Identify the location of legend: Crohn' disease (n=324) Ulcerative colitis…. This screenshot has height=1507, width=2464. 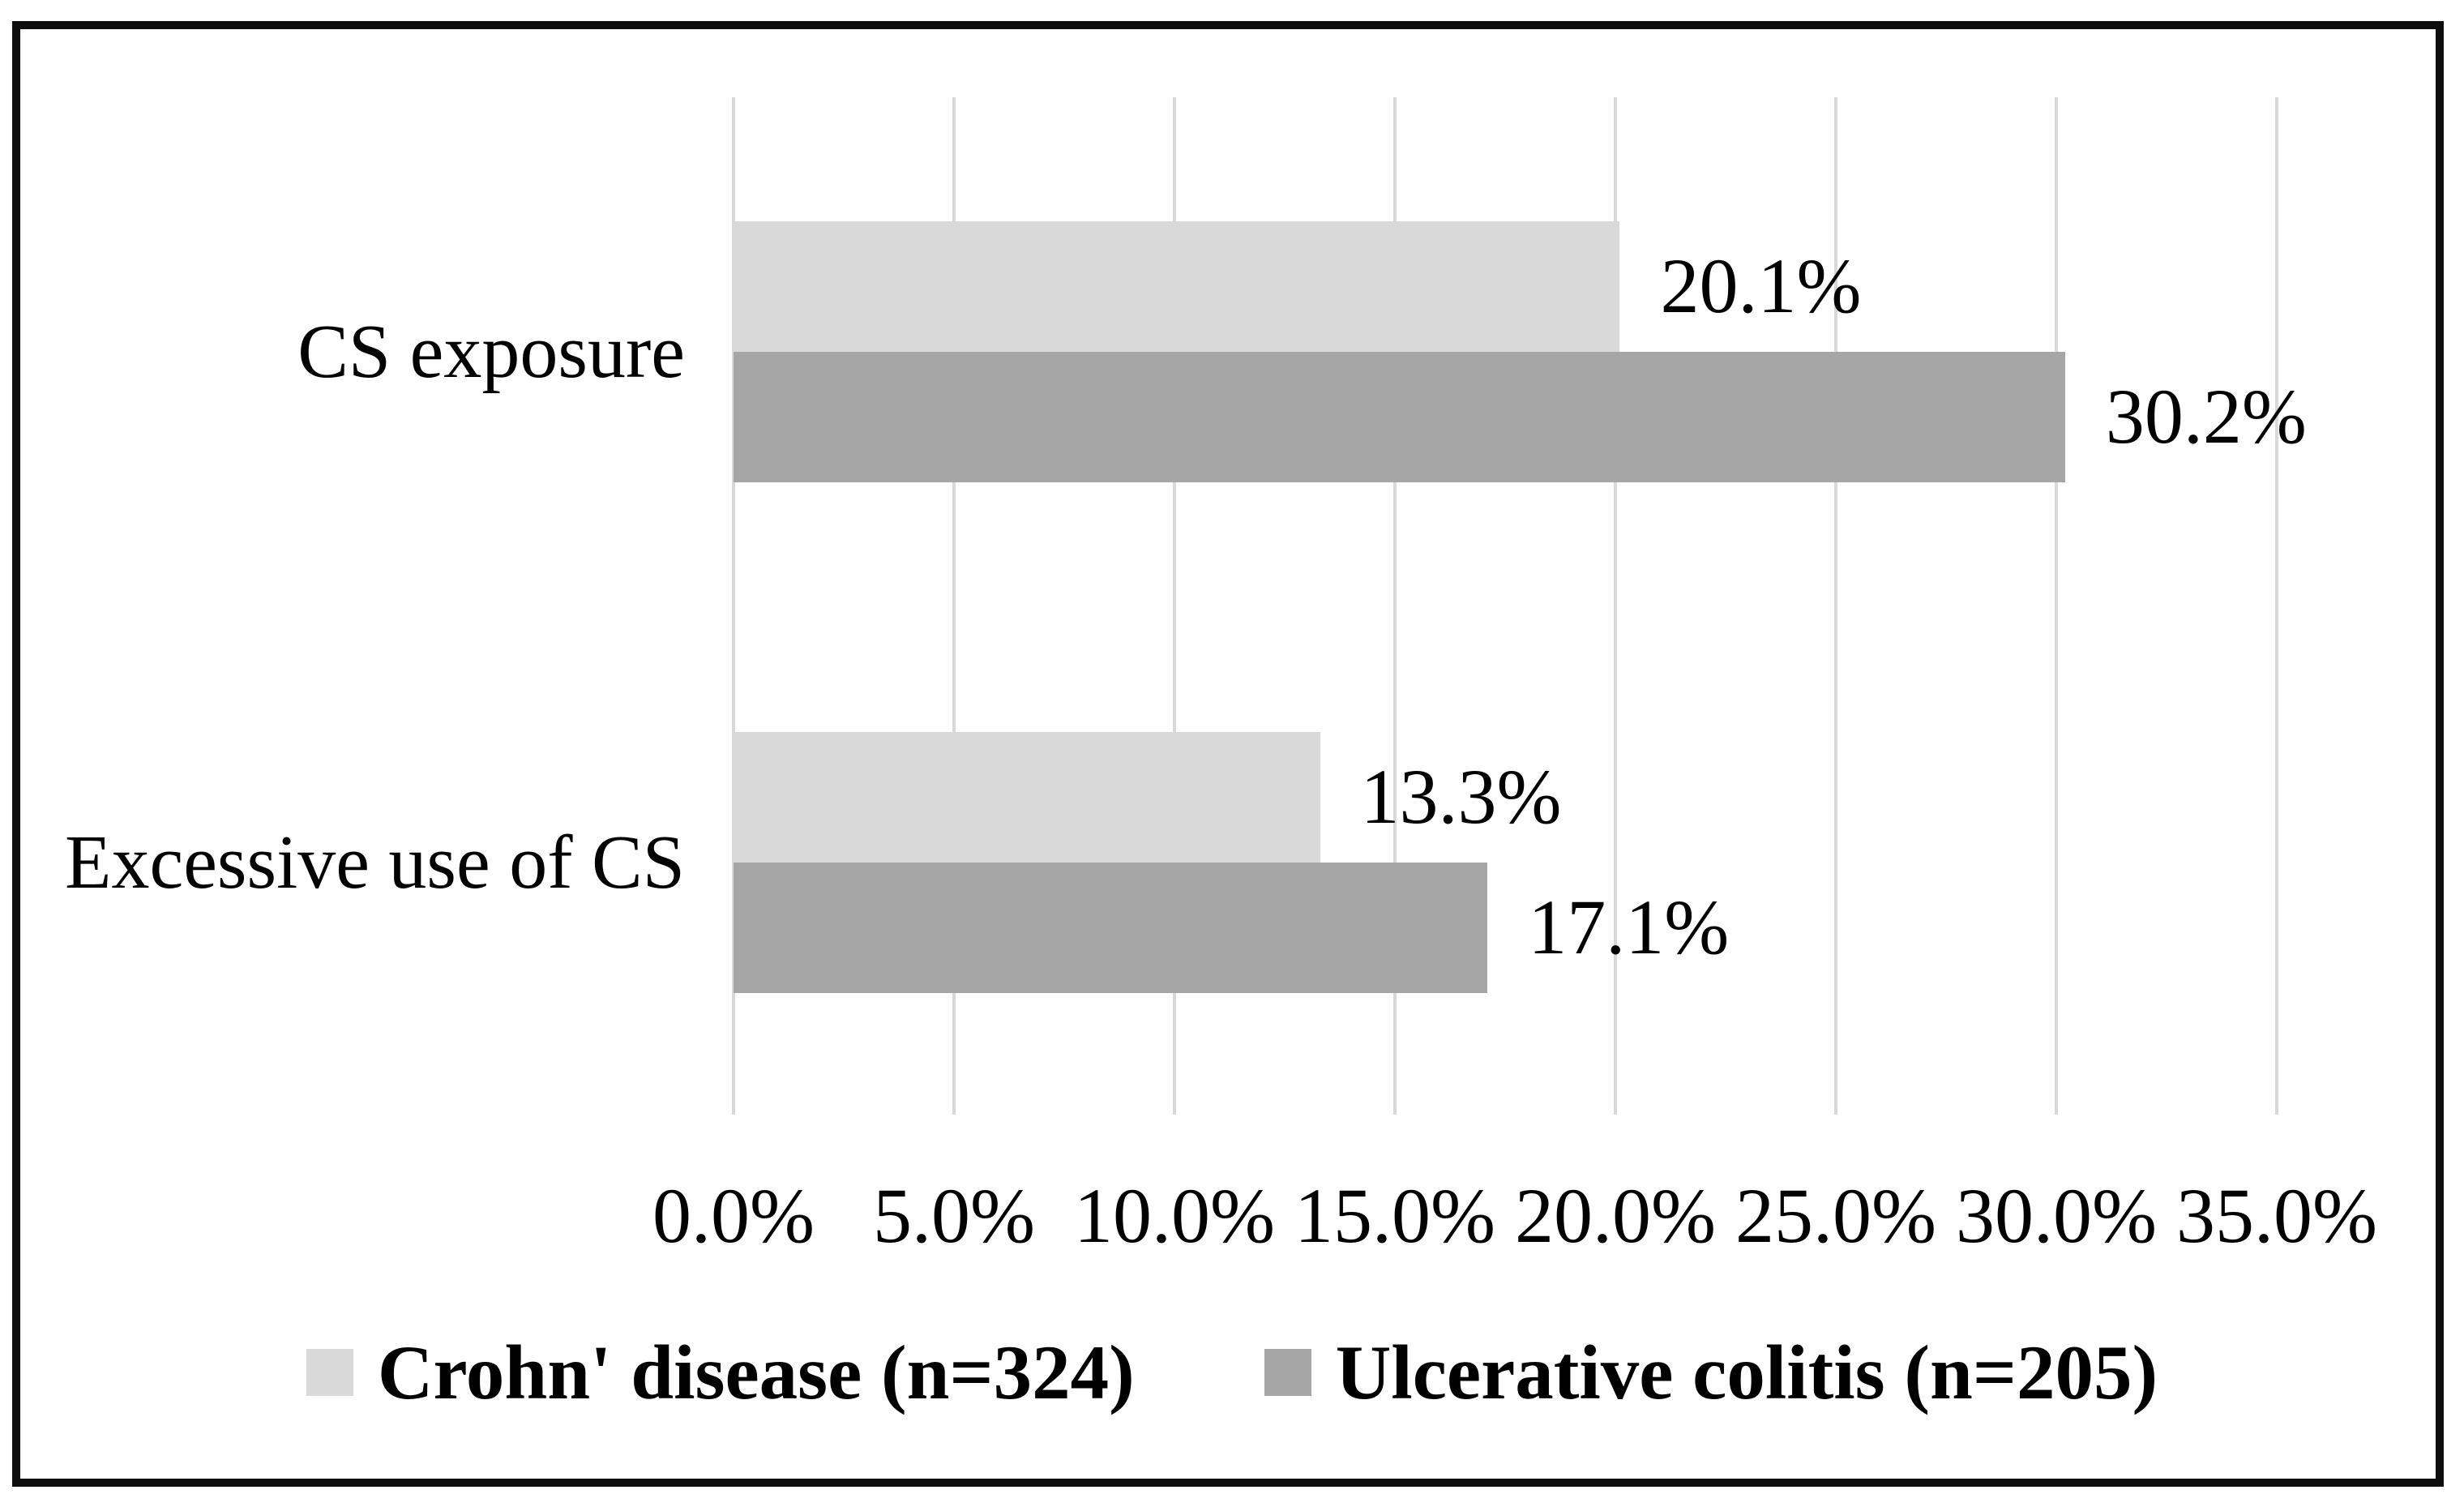
(1232, 1372).